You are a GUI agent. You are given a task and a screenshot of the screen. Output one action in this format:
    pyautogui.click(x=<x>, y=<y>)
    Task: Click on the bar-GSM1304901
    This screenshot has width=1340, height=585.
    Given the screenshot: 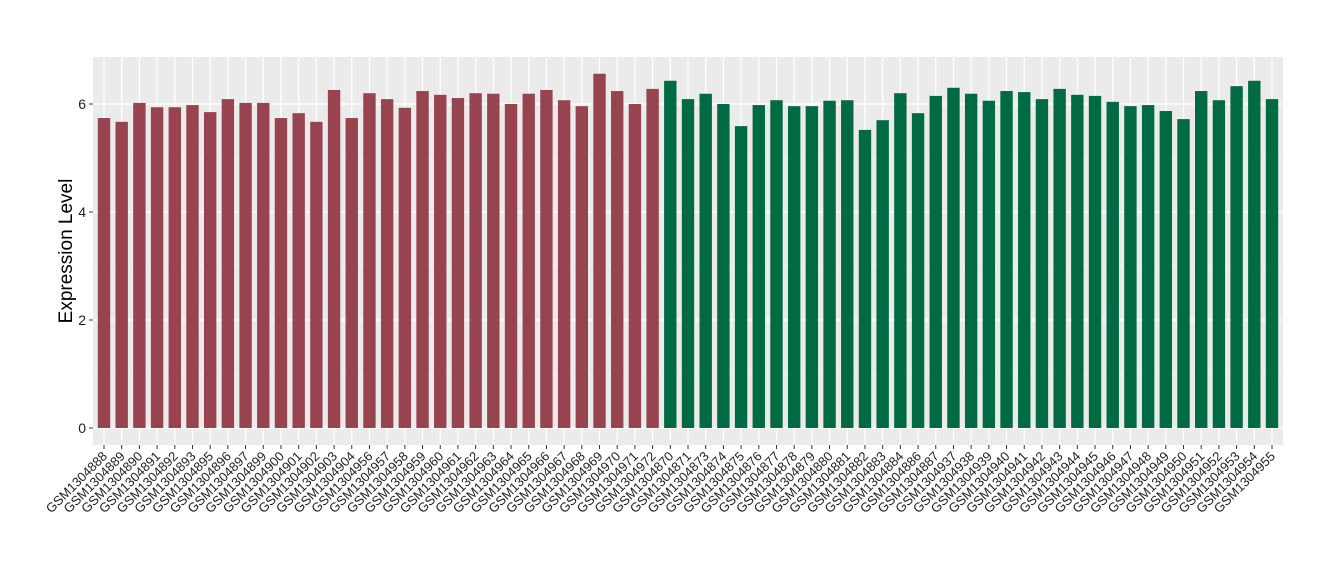 What is the action you would take?
    pyautogui.click(x=298, y=271)
    